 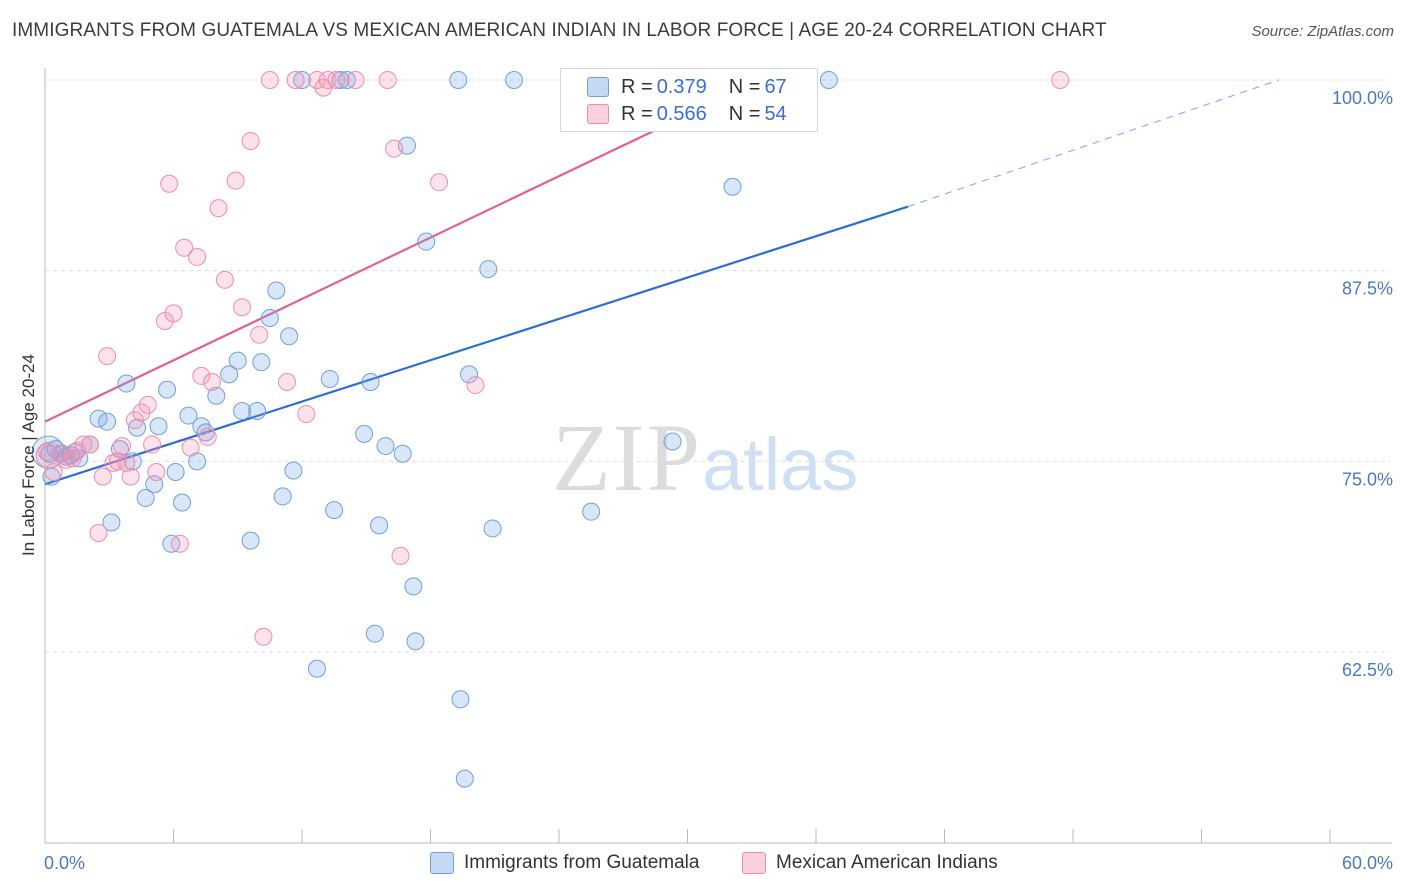 What do you see at coordinates (1362, 98) in the screenshot?
I see `y-tick-label: 100.0%` at bounding box center [1362, 98].